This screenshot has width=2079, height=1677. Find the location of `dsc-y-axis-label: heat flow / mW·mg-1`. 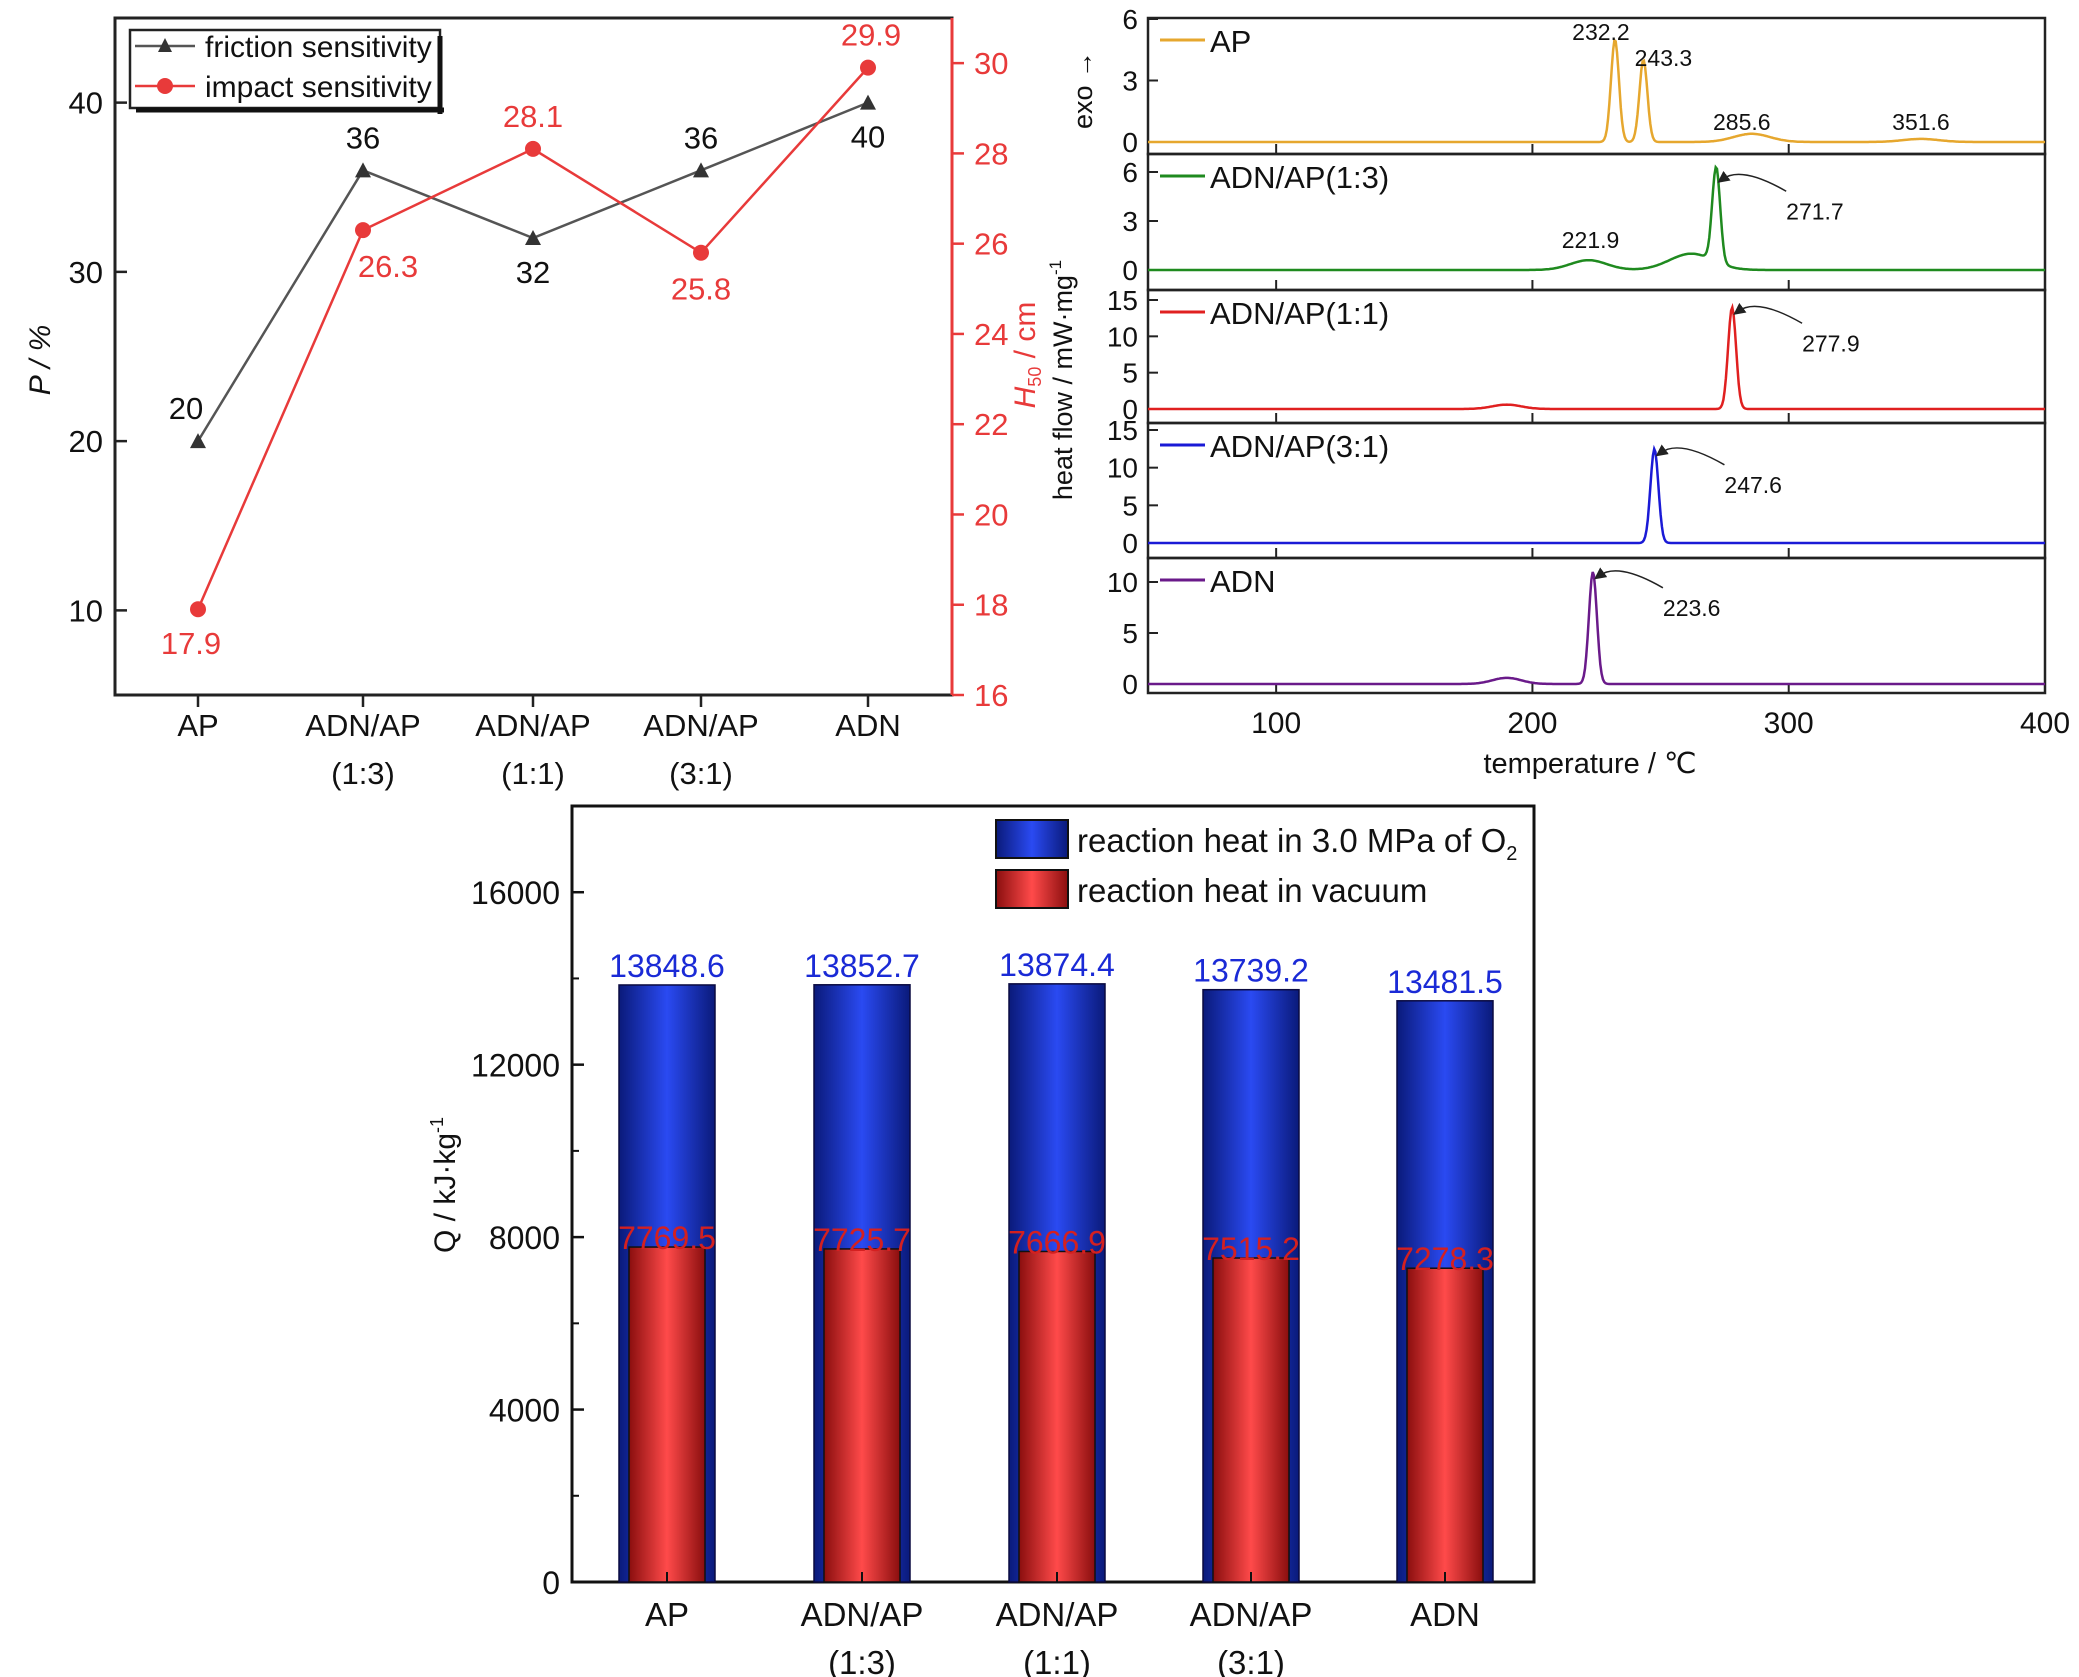

dsc-y-axis-label: heat flow / mW·mg-1 is located at coordinates (1062, 380).